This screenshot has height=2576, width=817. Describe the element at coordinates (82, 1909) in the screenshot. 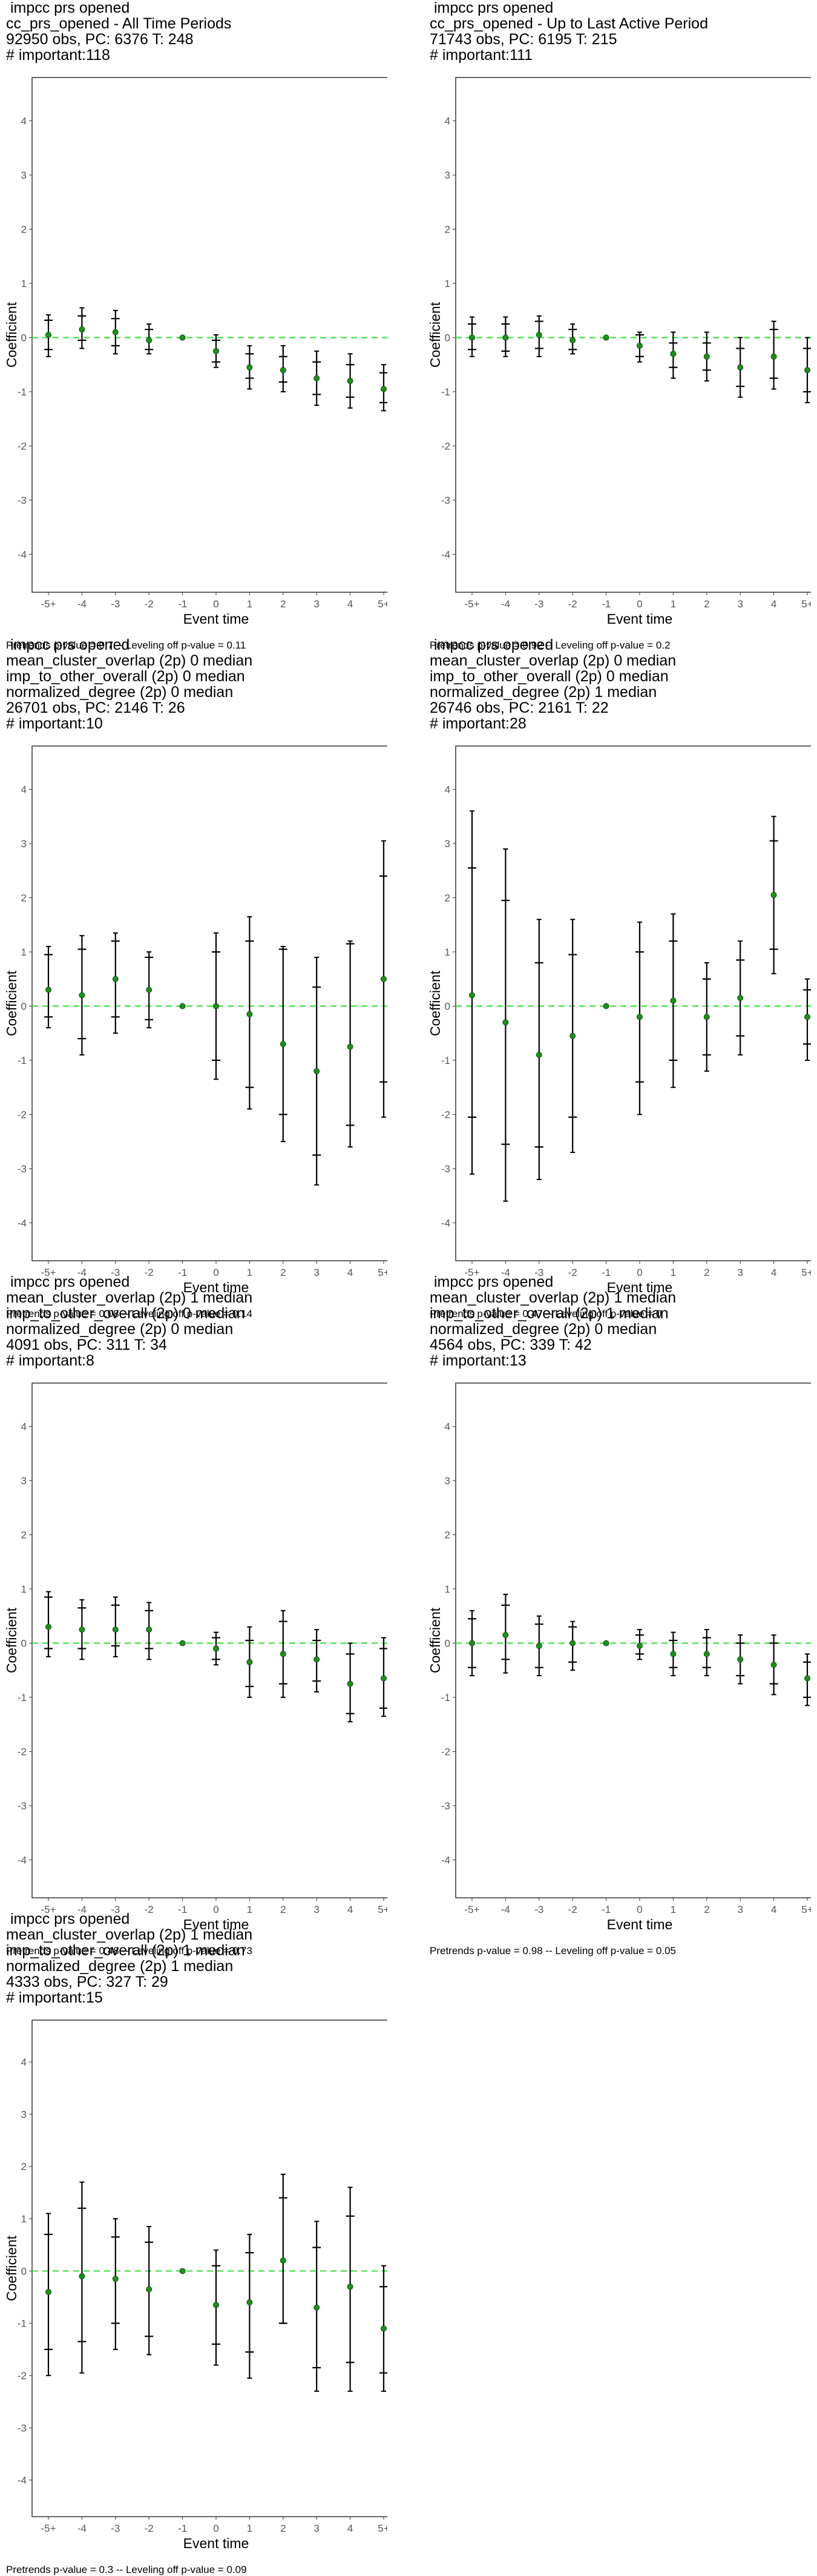

I see `x-tick-label: -4` at that location.